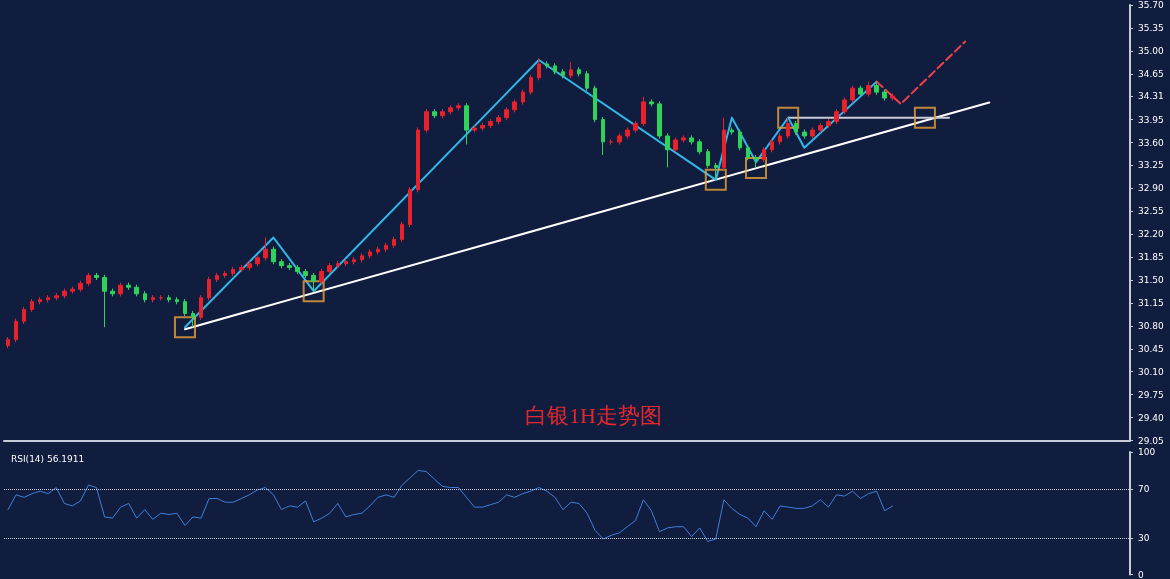 The height and width of the screenshot is (579, 1170). I want to click on y-tick-label: 34.31, so click(1151, 96).